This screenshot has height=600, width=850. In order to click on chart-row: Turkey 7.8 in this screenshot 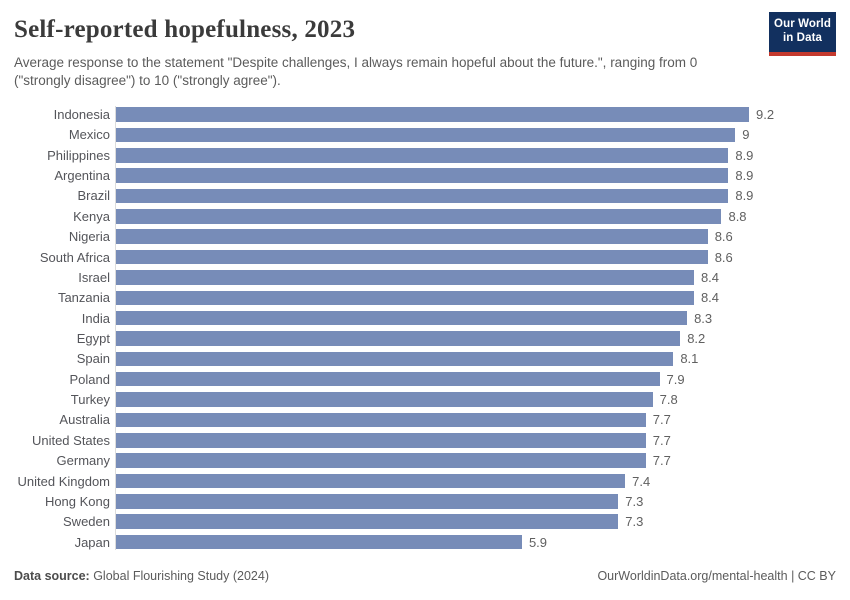, I will do `click(425, 399)`.